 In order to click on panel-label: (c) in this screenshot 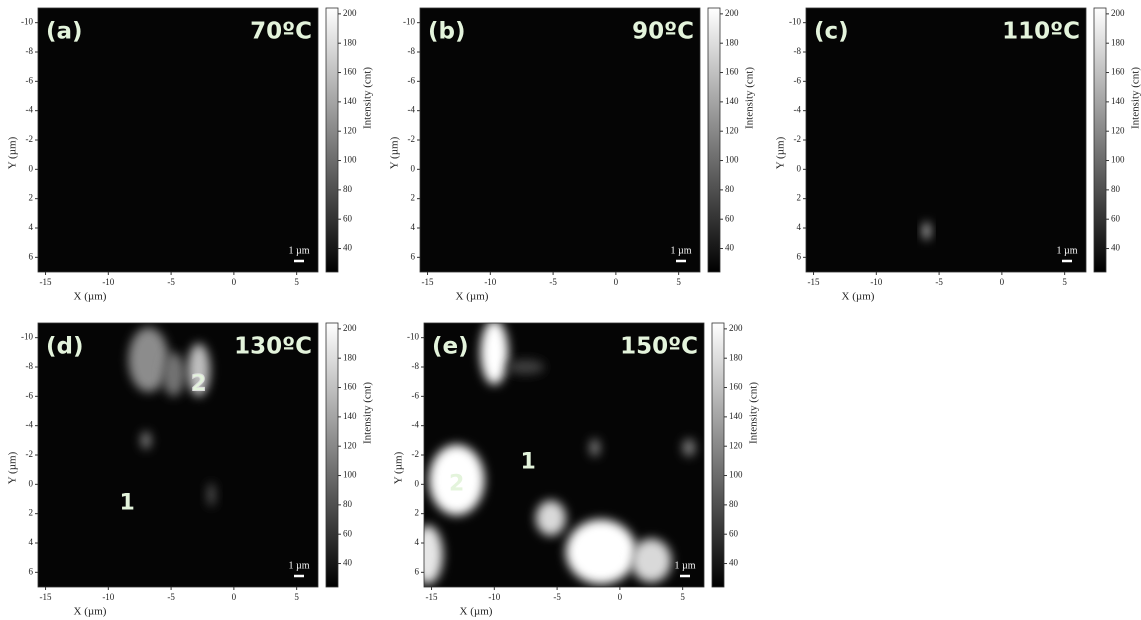, I will do `click(831, 32)`.